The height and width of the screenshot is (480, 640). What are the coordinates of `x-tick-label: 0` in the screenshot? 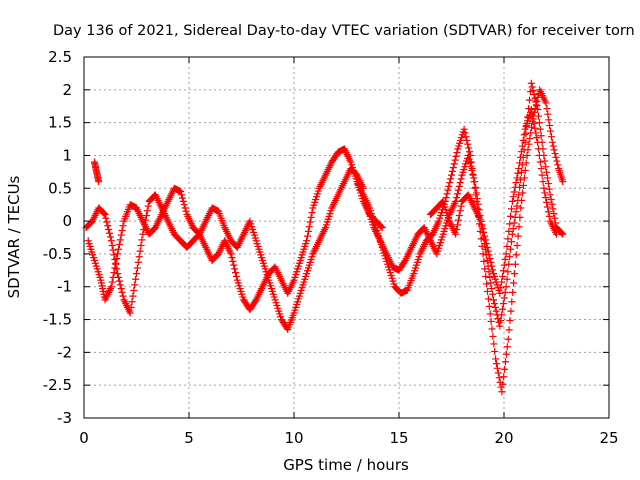 It's located at (84, 438).